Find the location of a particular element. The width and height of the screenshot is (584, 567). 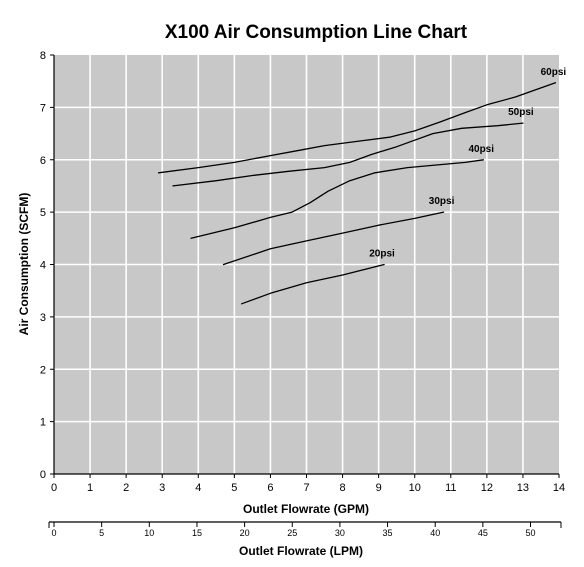

secondary-tick-label: 5 is located at coordinates (101, 533).